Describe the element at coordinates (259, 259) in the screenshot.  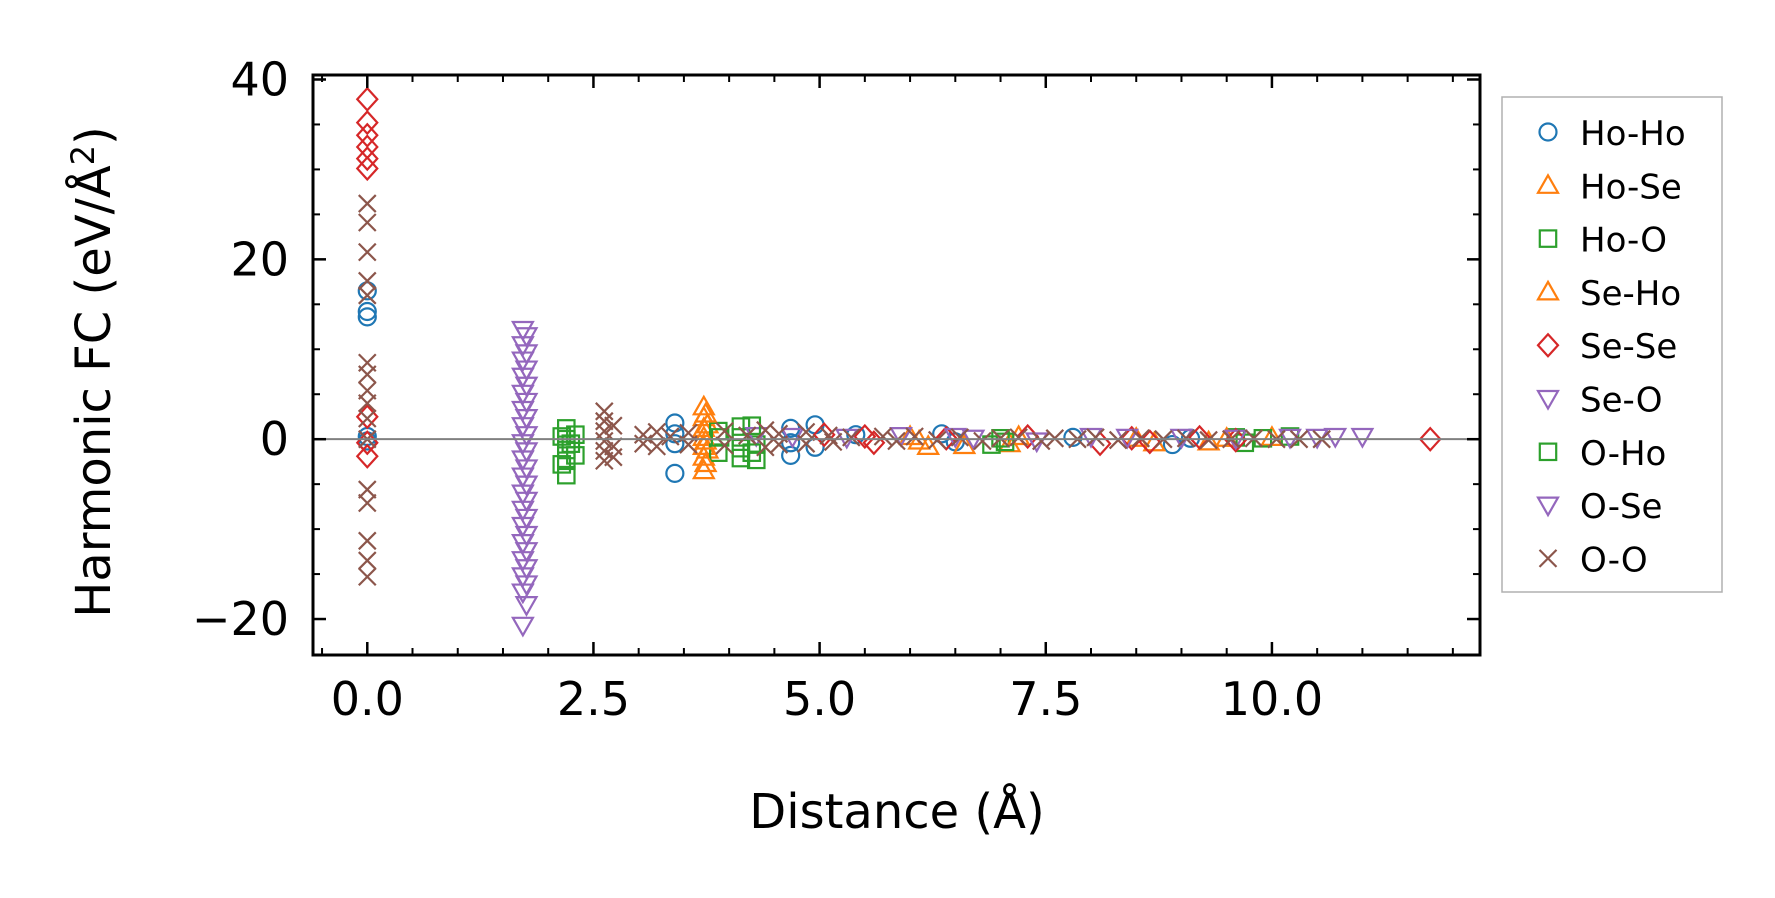
I see `y-tick-label: 20` at that location.